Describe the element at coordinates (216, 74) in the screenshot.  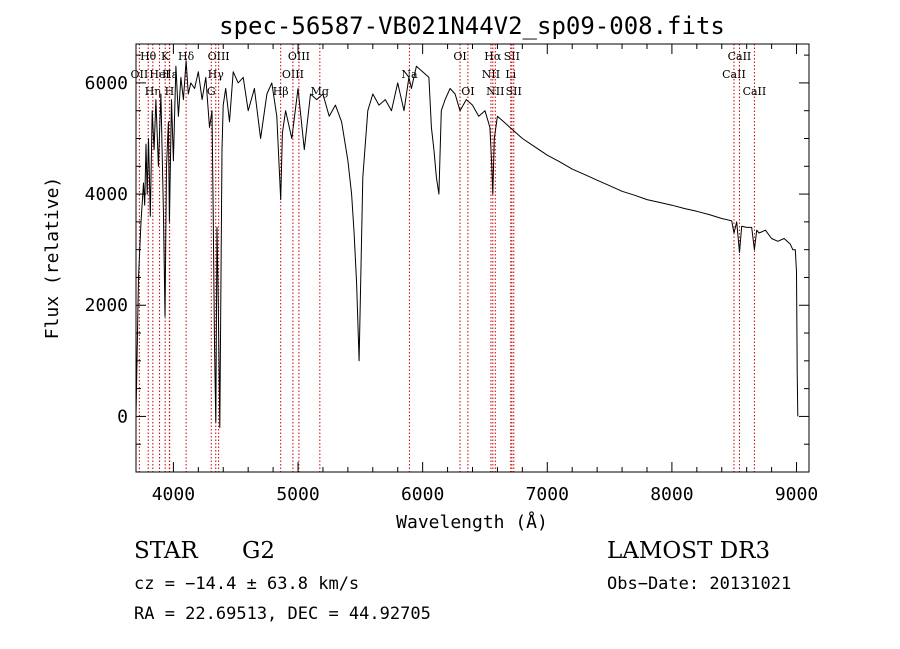
I see `line-label-9: Hγ` at that location.